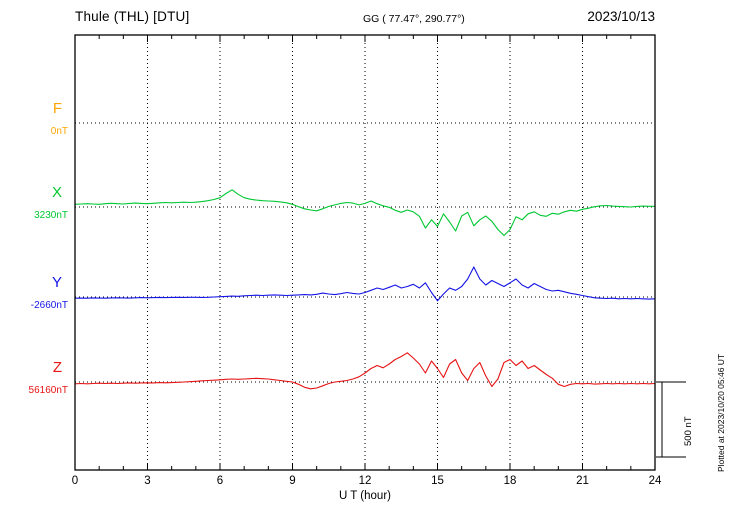 Image resolution: width=730 pixels, height=520 pixels. I want to click on x-tick-label: 3, so click(147, 481).